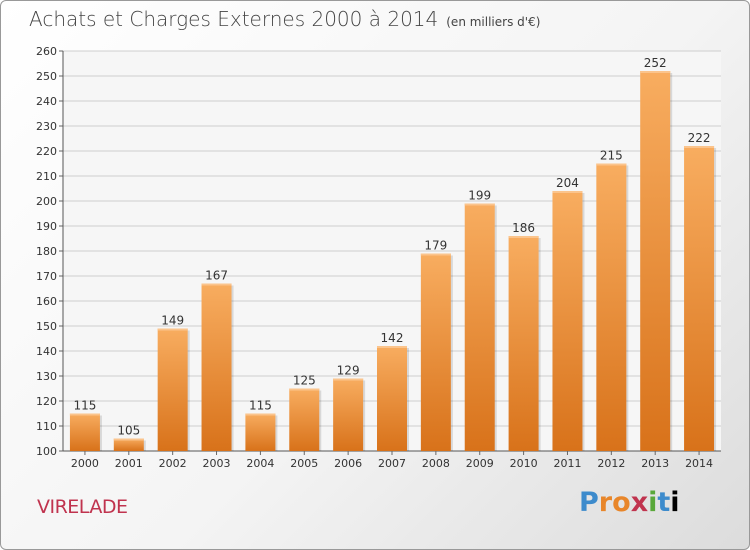 Image resolution: width=750 pixels, height=550 pixels. What do you see at coordinates (567, 183) in the screenshot?
I see `data-label: 204` at bounding box center [567, 183].